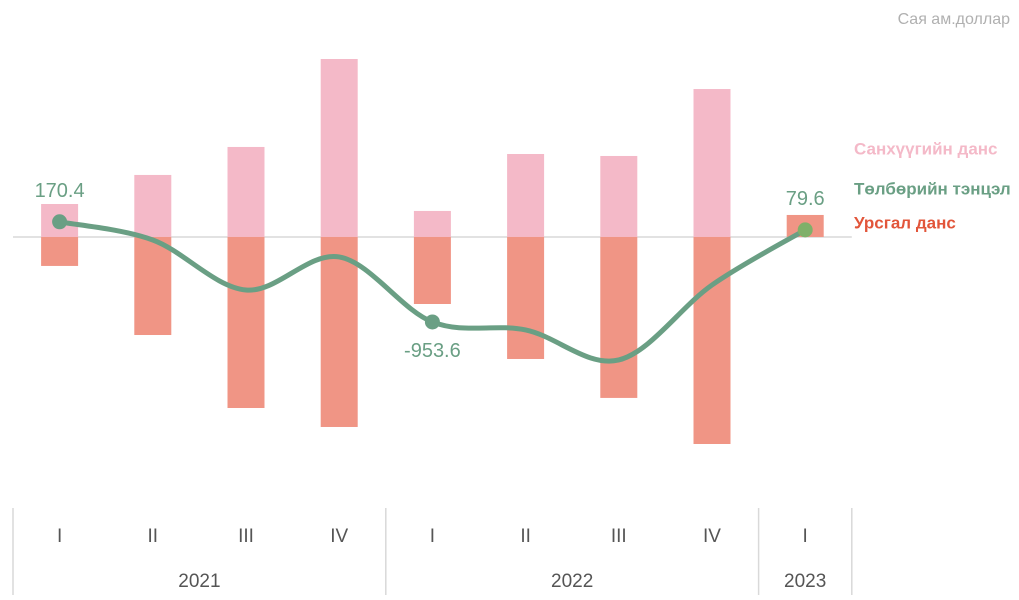  I want to click on legend-label: Урсгал данс, so click(905, 222).